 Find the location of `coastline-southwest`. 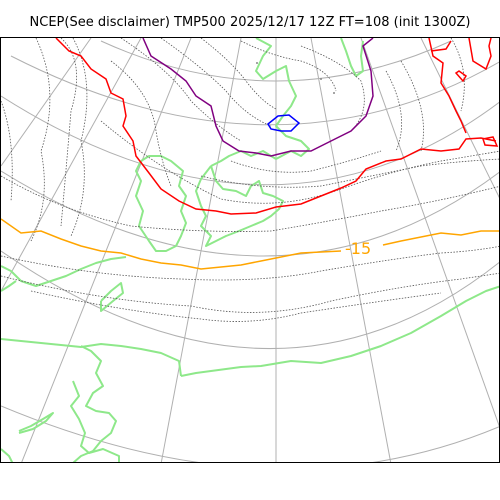

coastline-southwest is located at coordinates (91, 357).